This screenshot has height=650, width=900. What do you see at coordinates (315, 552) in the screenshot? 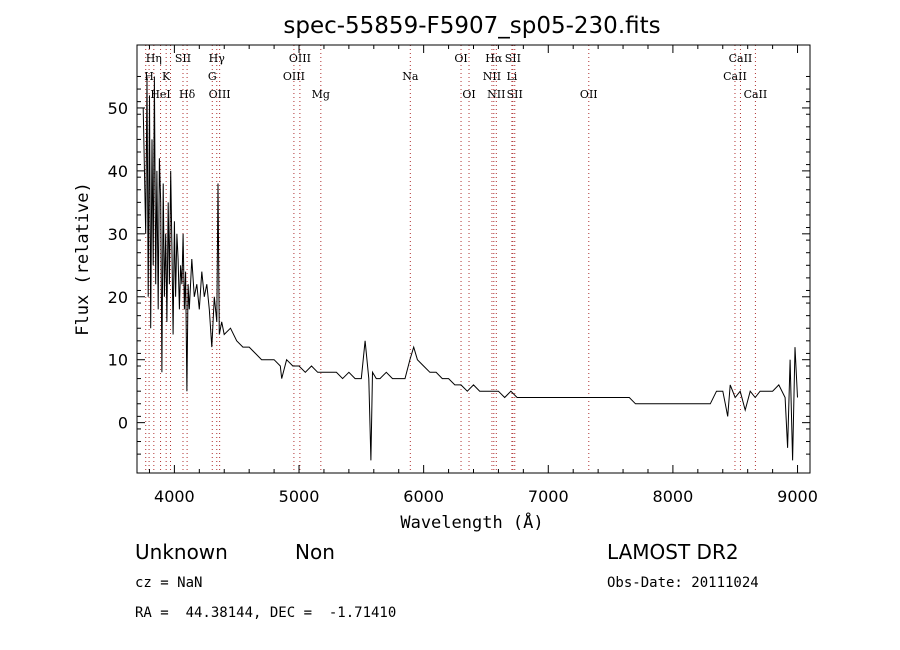
I see `object-subclass: Non` at bounding box center [315, 552].